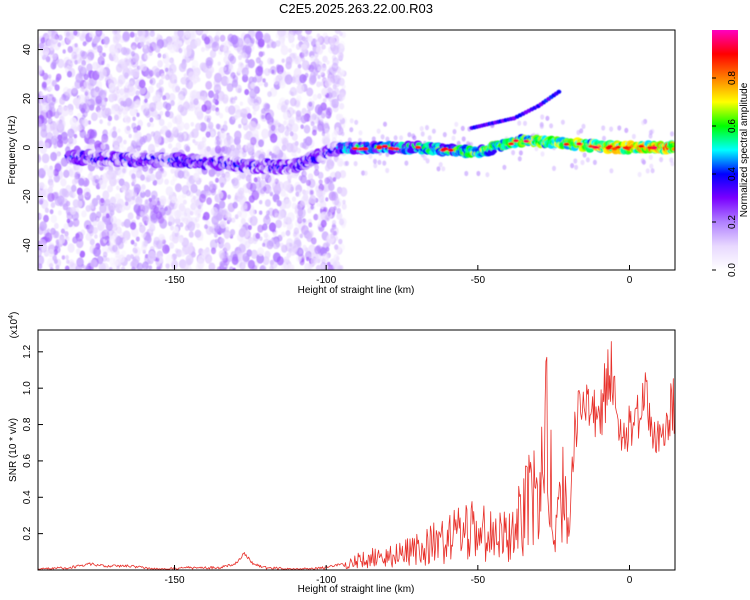 This screenshot has width=750, height=600. I want to click on x-tick-label: 0, so click(630, 580).